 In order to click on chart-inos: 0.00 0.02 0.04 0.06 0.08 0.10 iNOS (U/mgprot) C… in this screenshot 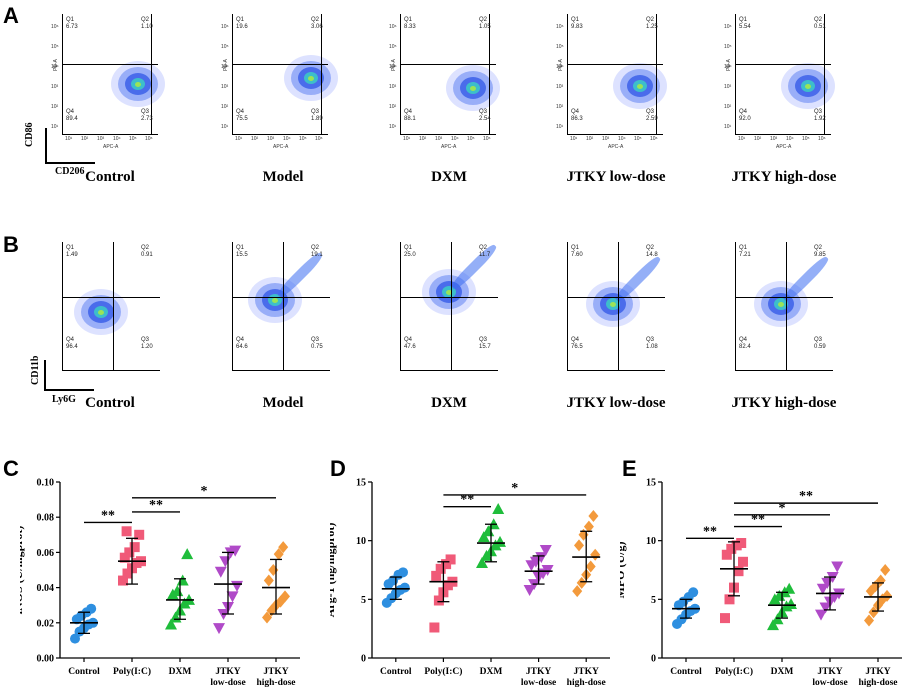, I will do `click(160, 583)`.